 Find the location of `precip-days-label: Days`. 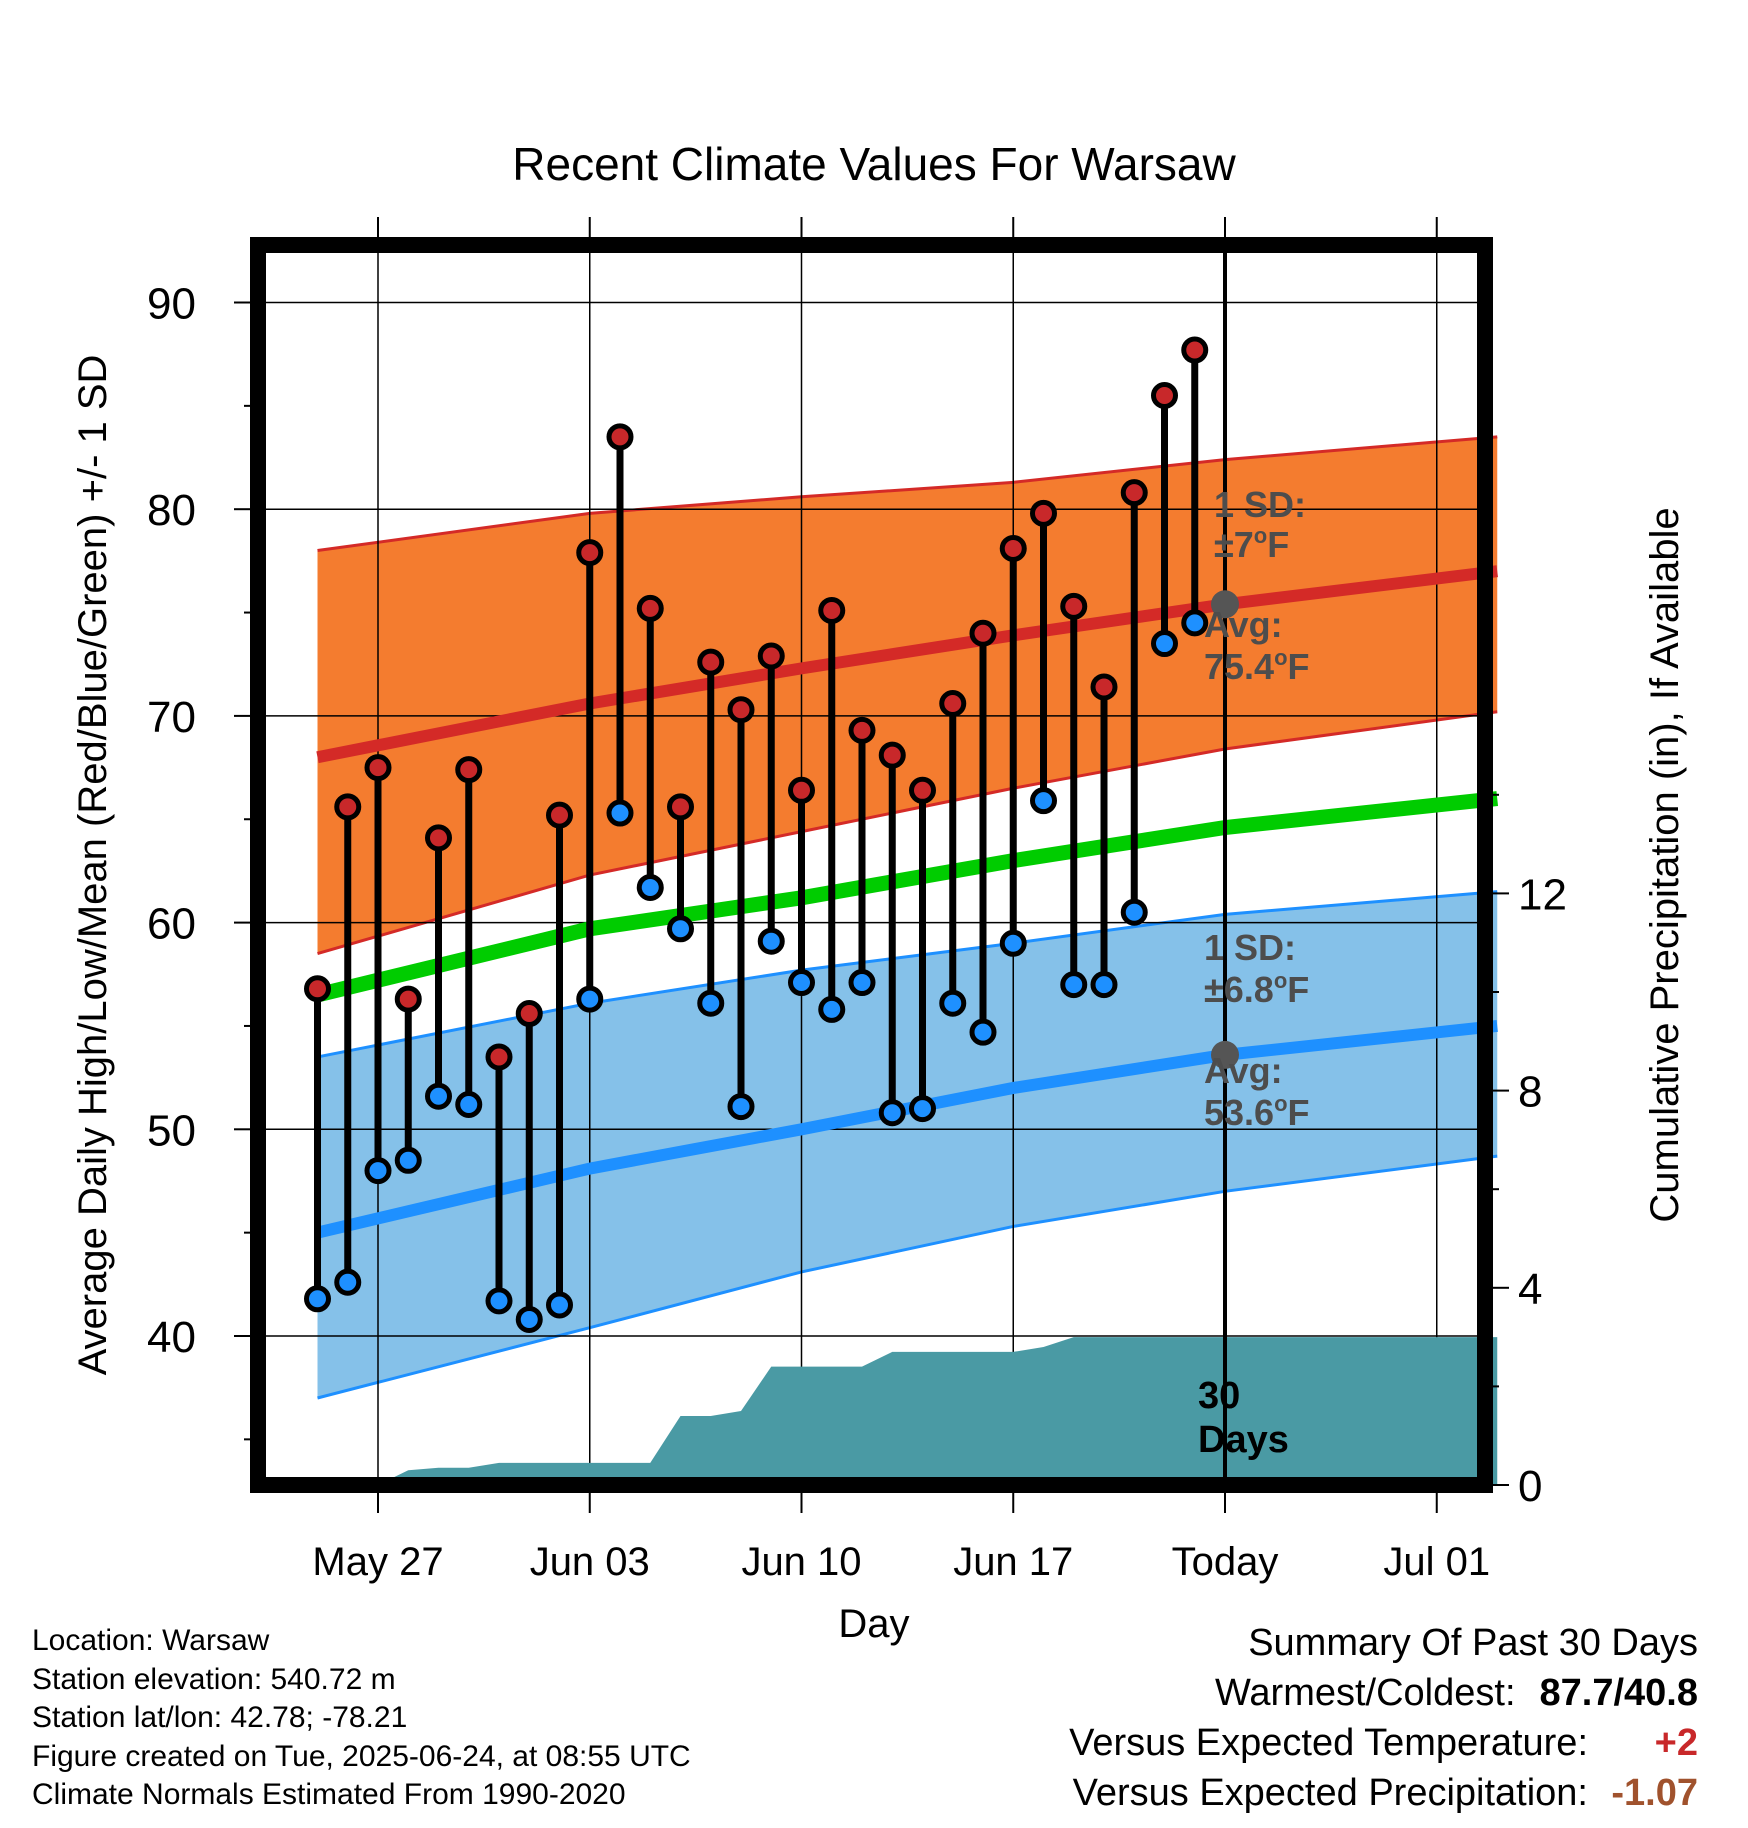

precip-days-label: Days is located at coordinates (1243, 1440).